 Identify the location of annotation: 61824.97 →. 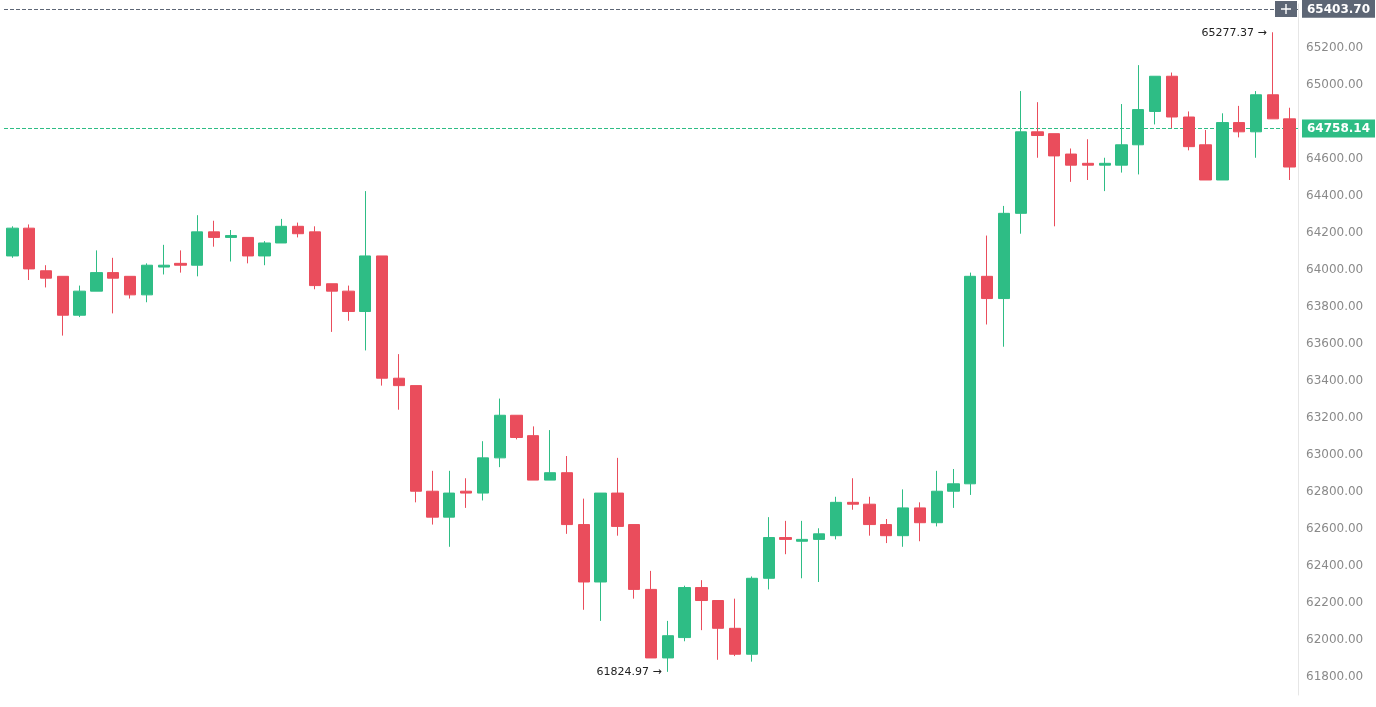
(629, 672).